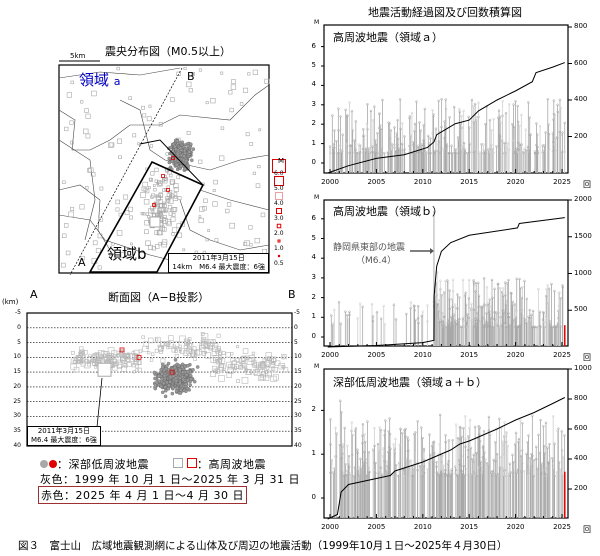 The image size is (600, 556). What do you see at coordinates (77, 190) in the screenshot?
I see `boundary-line` at bounding box center [77, 190].